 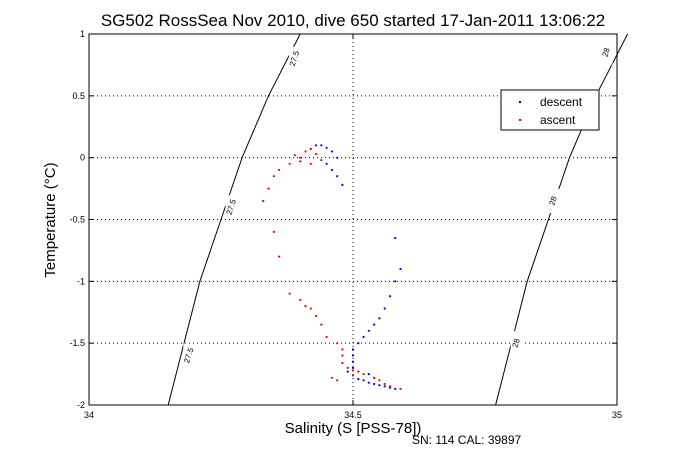 I want to click on legend: descent ascent, so click(x=550, y=110).